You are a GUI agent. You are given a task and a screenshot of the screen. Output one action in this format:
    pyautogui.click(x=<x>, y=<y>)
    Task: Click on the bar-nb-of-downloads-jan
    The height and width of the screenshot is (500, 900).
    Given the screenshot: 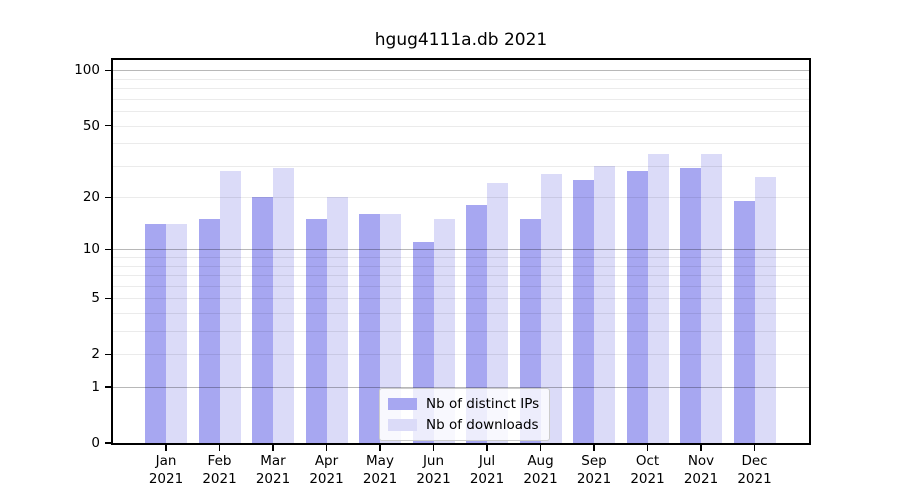 What is the action you would take?
    pyautogui.click(x=176, y=333)
    